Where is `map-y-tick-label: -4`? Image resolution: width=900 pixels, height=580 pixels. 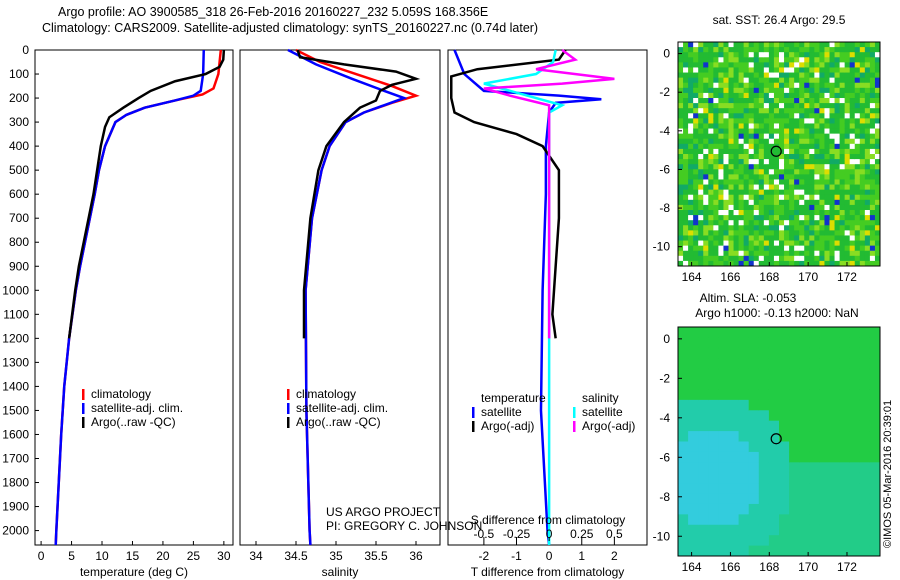
map-y-tick-label: -4 is located at coordinates (664, 131).